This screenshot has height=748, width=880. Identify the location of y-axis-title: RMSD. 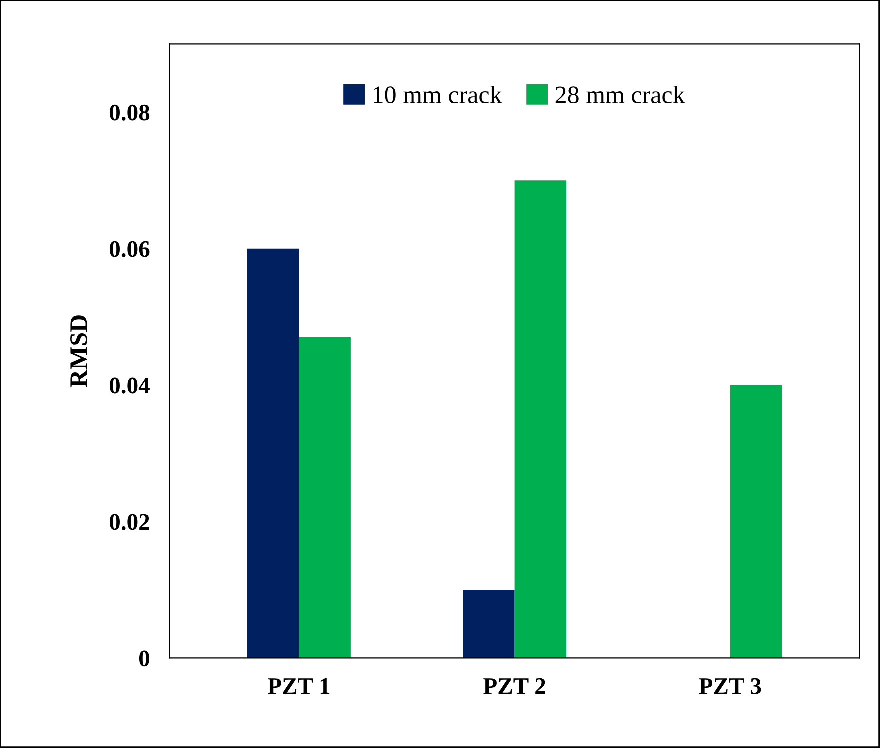
(79, 352).